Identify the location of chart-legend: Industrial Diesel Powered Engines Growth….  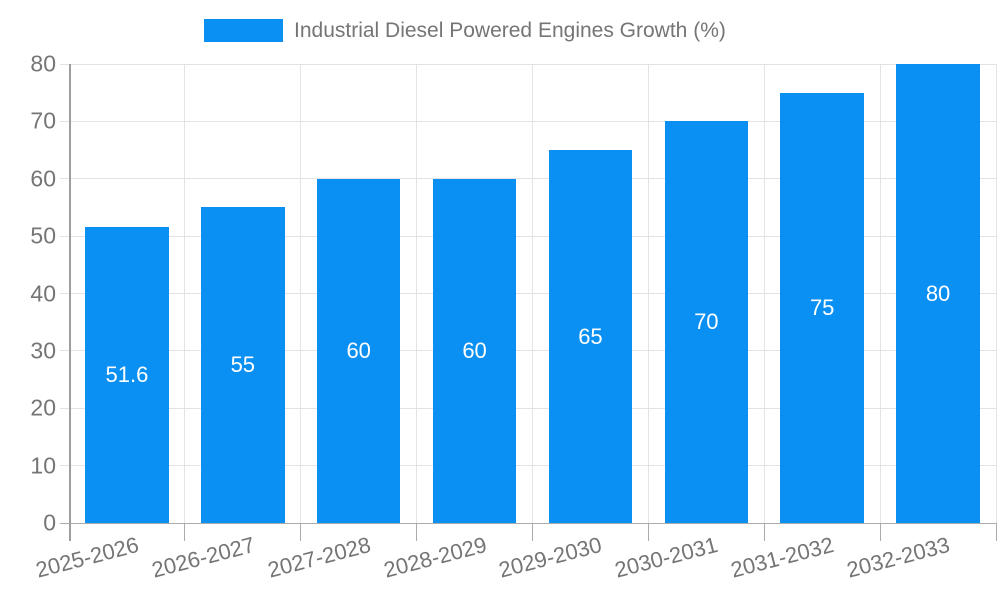
(465, 30).